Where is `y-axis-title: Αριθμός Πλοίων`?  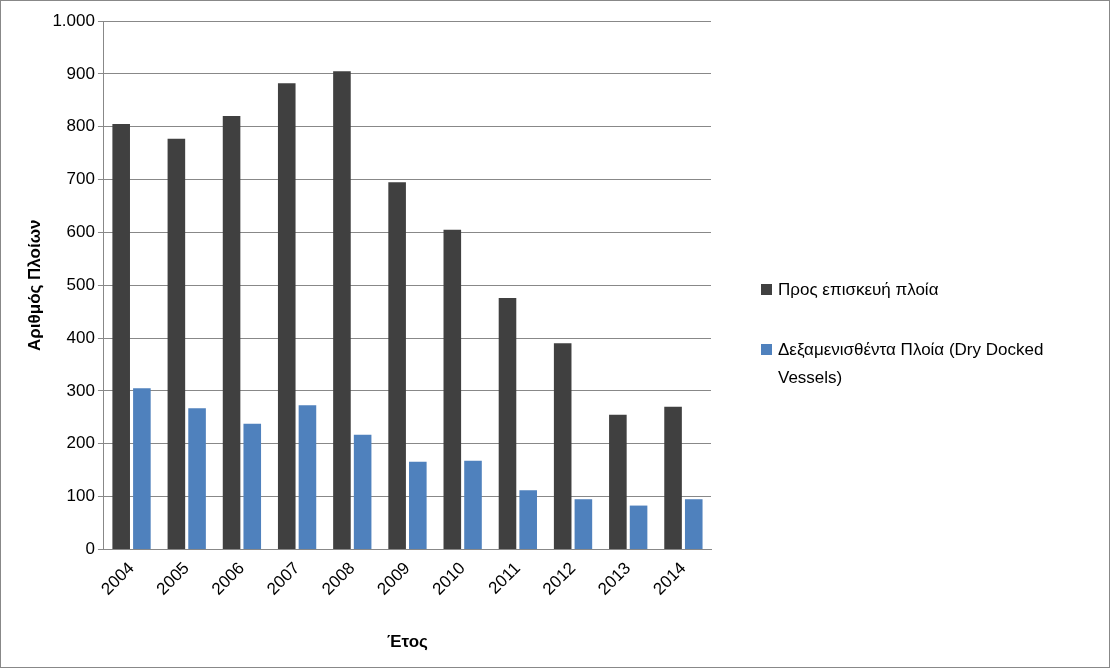
y-axis-title: Αριθμός Πλοίων is located at coordinates (34, 285).